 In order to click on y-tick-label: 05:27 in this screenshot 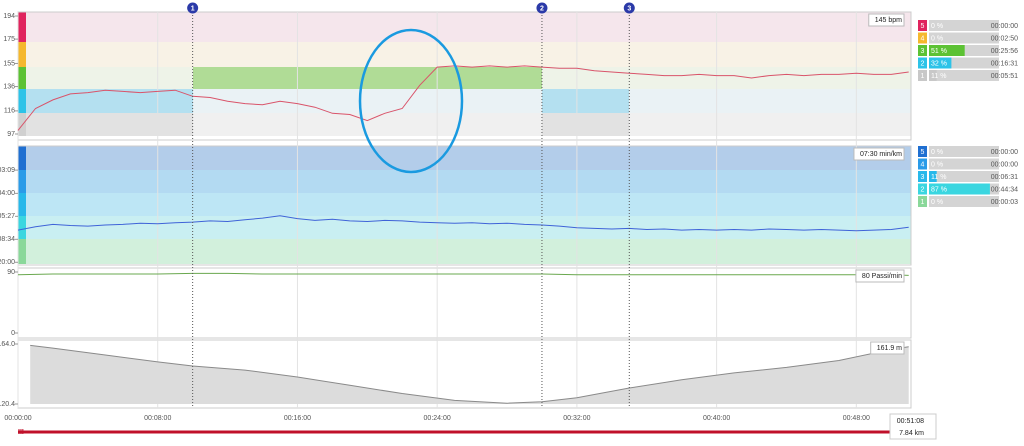, I will do `click(7, 216)`.